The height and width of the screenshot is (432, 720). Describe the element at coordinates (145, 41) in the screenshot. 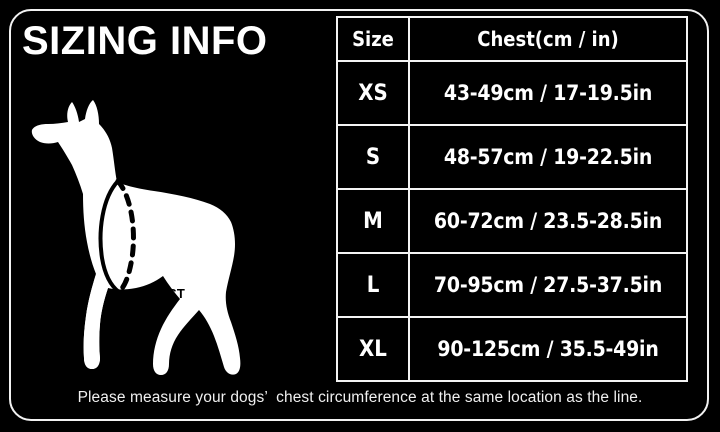

I see `page-title: SIZING INFO` at that location.